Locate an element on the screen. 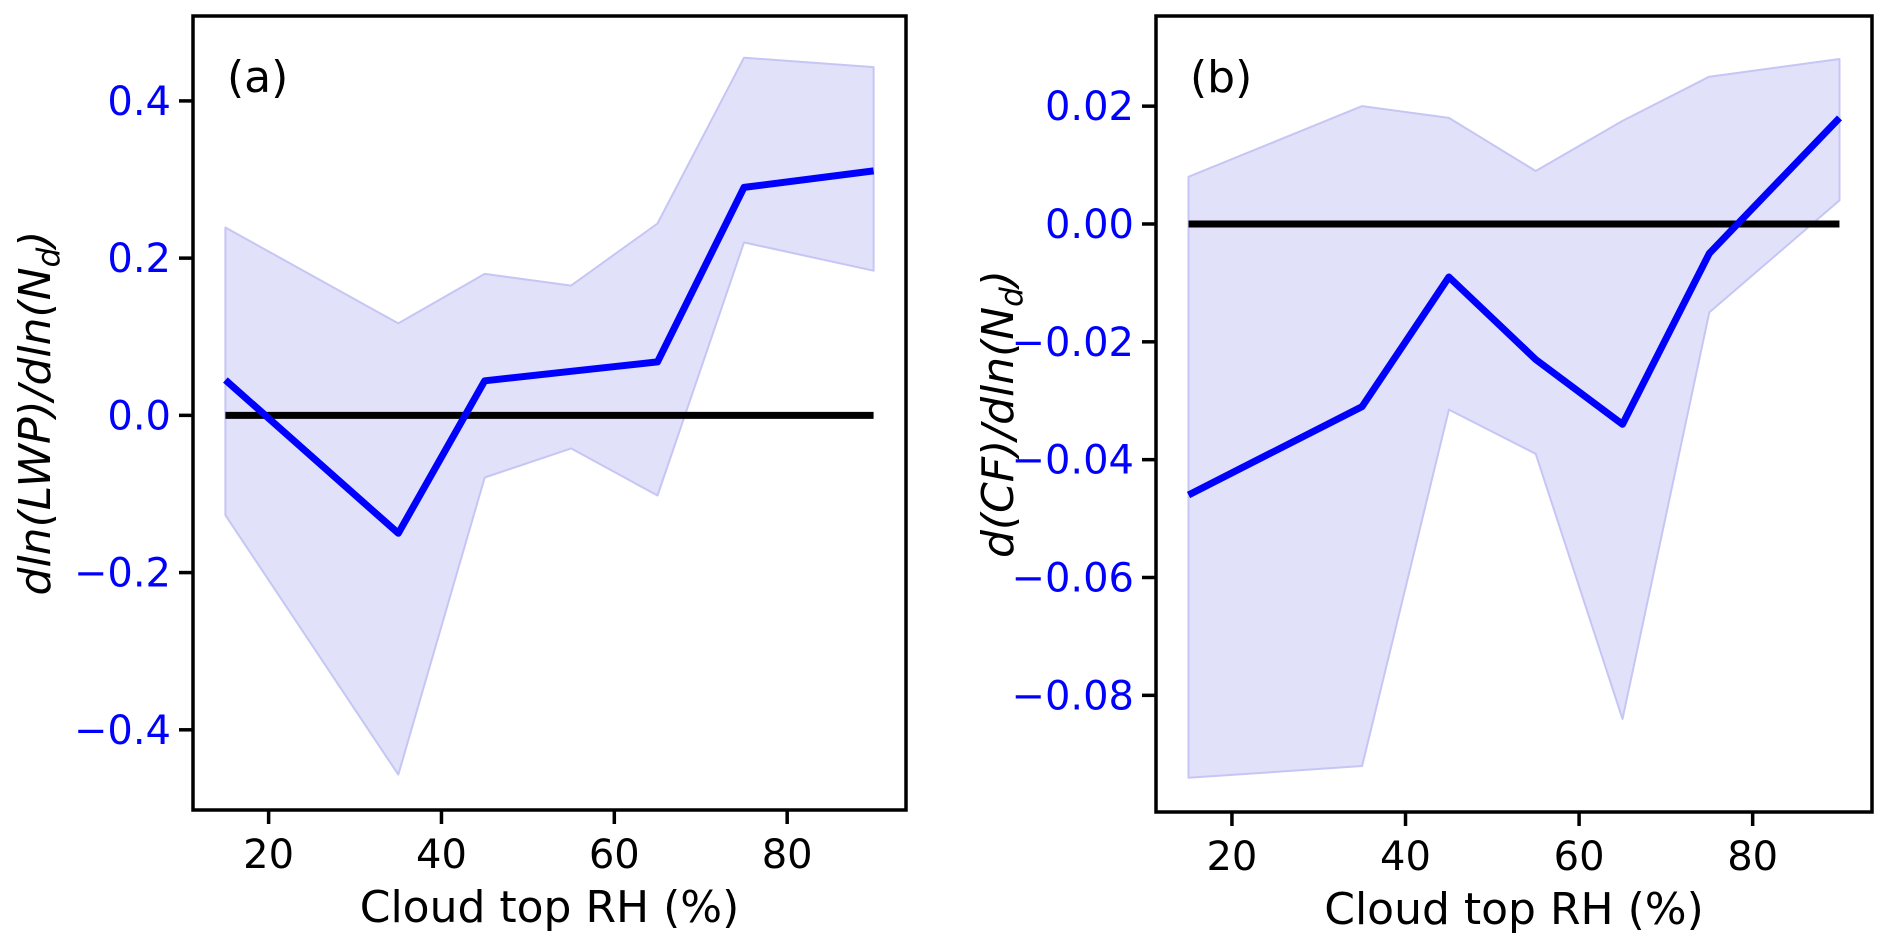 The height and width of the screenshot is (945, 1892). y-tick-label: 0.2 is located at coordinates (139, 259).